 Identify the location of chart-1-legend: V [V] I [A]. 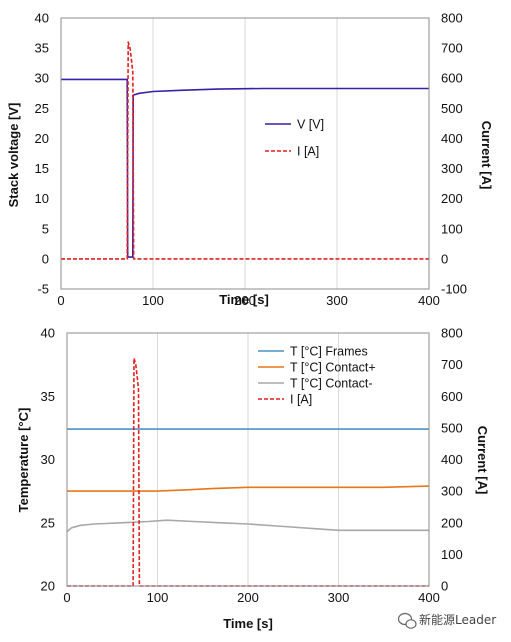
(294, 138).